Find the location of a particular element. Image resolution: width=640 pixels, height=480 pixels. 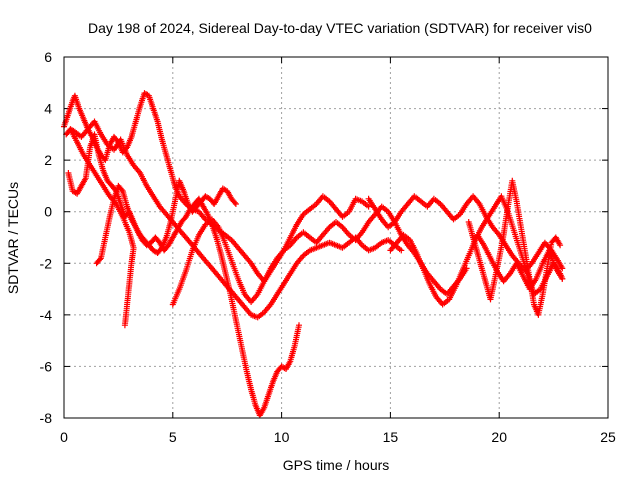

x-tick-label: 10 is located at coordinates (282, 437).